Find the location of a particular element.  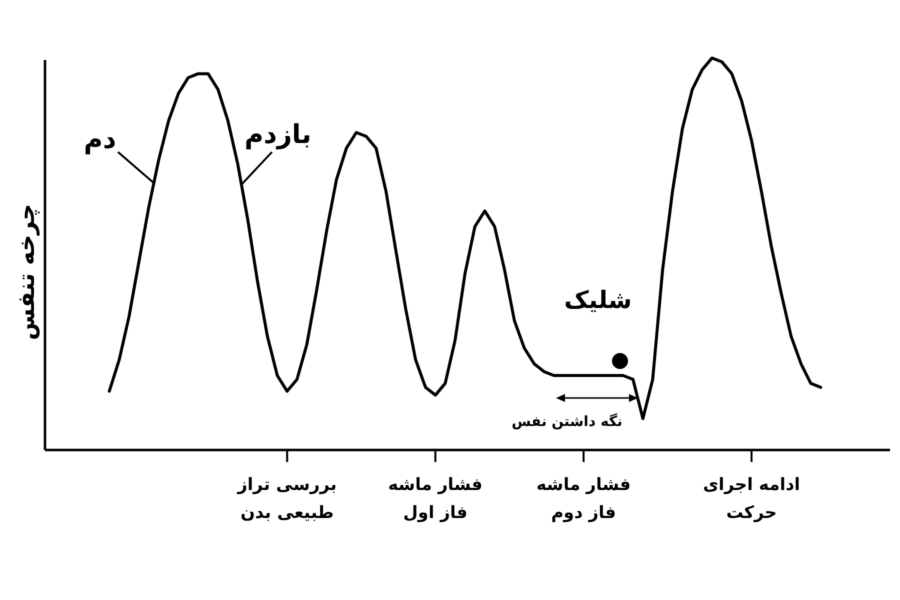

x-tick-label: بررسی تراز طبیعی بدن is located at coordinates (286, 499).